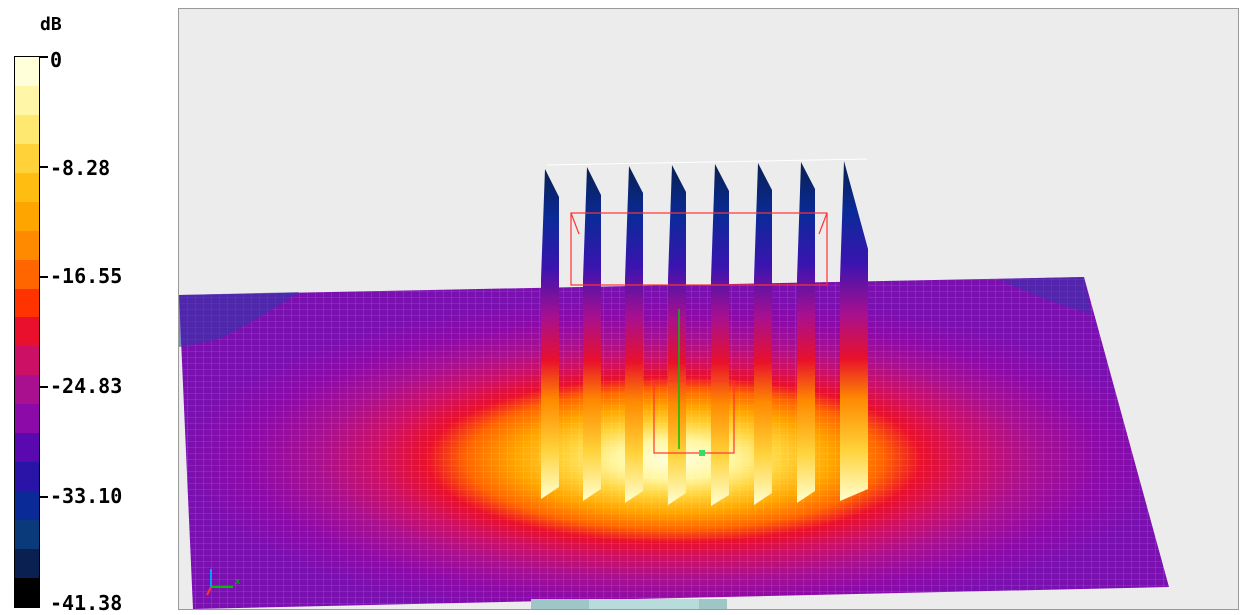  I want to click on legend-tick-label: -24.83, so click(86, 386).